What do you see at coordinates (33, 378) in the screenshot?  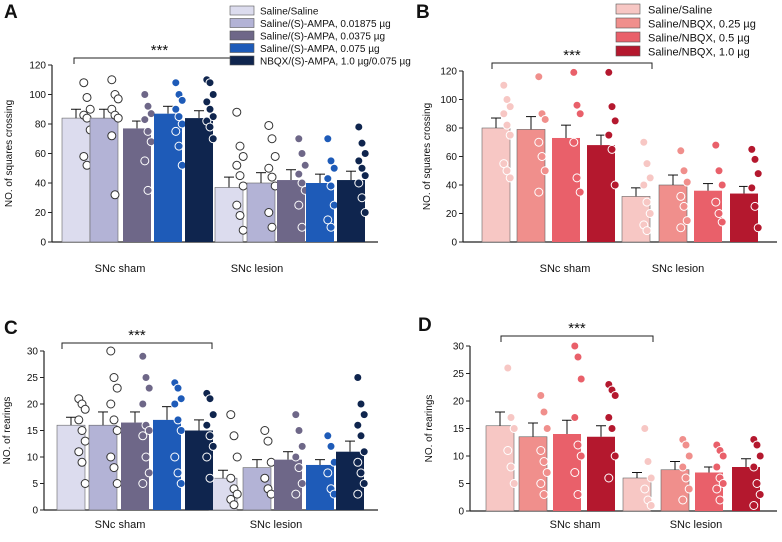 I see `y-tick-label: 25` at bounding box center [33, 378].